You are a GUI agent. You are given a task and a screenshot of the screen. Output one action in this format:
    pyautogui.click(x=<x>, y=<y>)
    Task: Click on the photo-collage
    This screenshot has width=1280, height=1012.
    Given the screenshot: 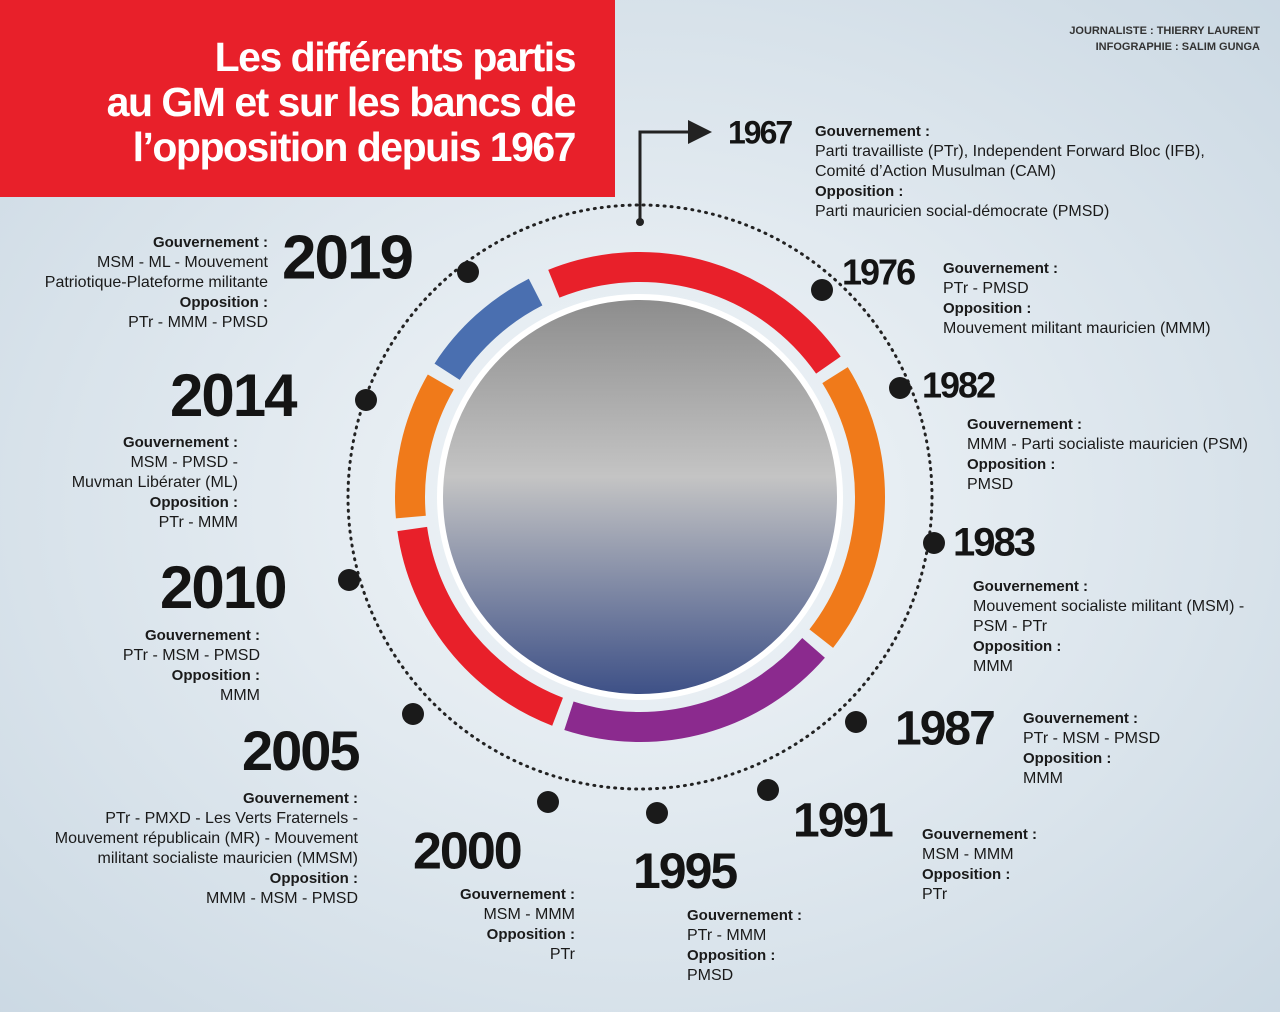 What is the action you would take?
    pyautogui.click(x=640, y=497)
    